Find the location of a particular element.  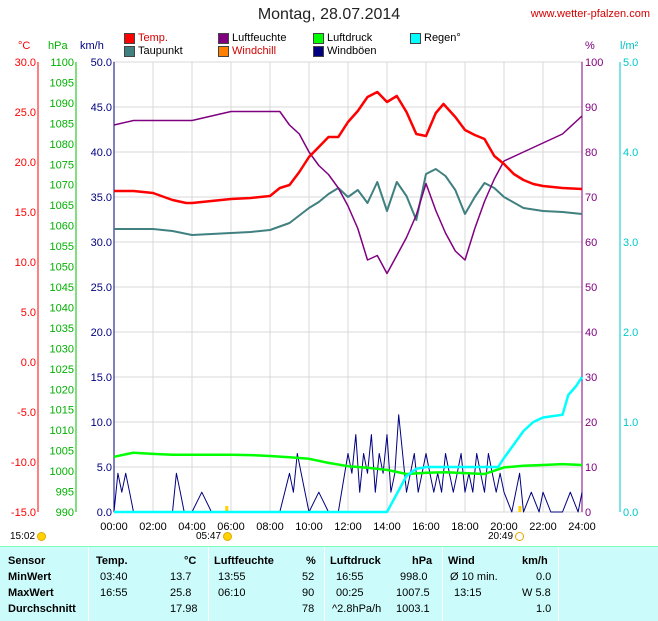

kmh-tick-label: 20.0 is located at coordinates (101, 333).